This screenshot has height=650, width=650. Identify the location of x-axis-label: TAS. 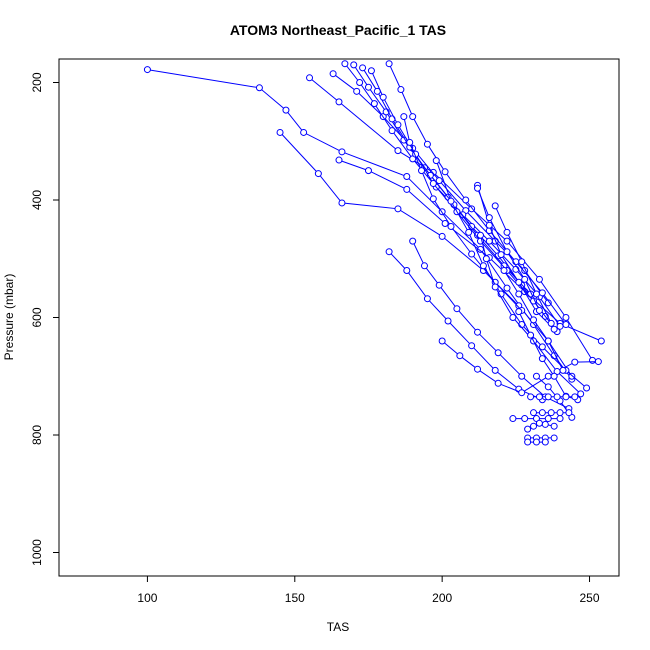
(338, 627).